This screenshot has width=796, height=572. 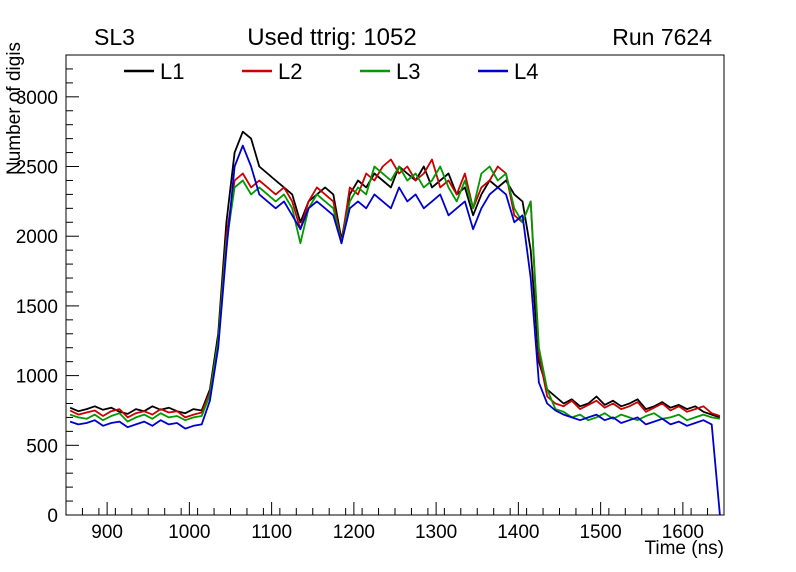 I want to click on y-axis-title: Number of digis, so click(x=14, y=108).